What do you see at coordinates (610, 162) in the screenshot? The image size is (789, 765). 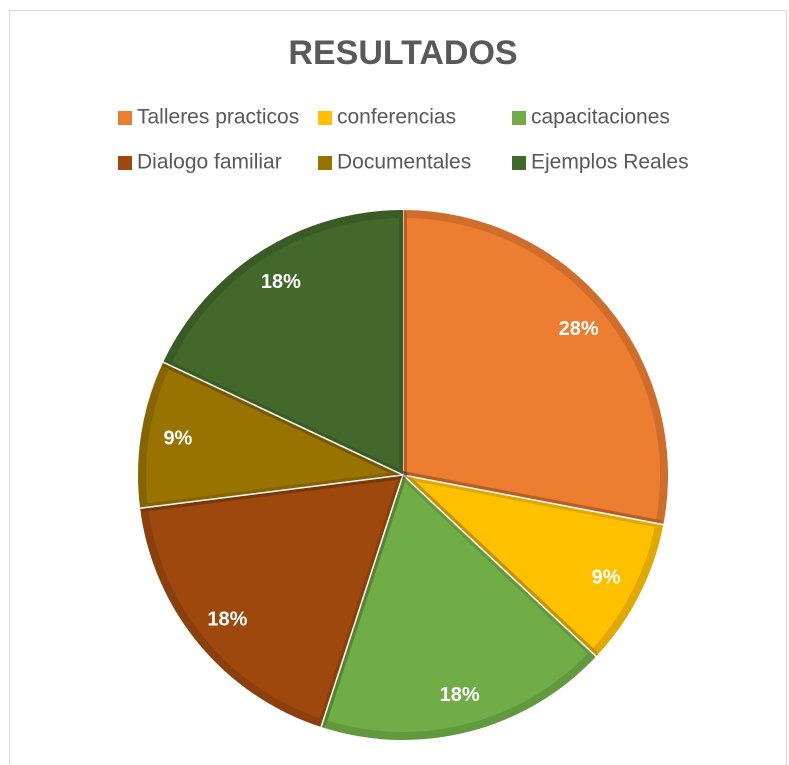 I see `legend-label: Ejemplos Reales` at bounding box center [610, 162].